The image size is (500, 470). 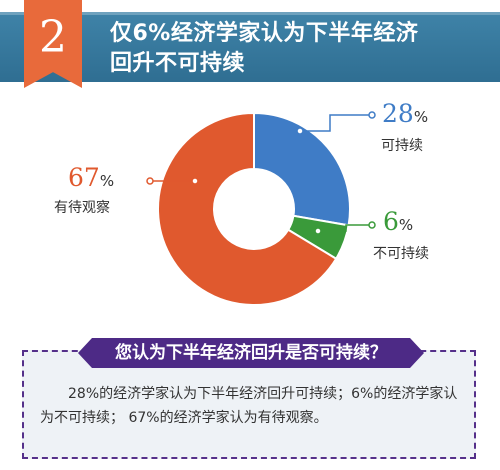 I want to click on slice-label-sustainable: 可持续, so click(x=402, y=146).